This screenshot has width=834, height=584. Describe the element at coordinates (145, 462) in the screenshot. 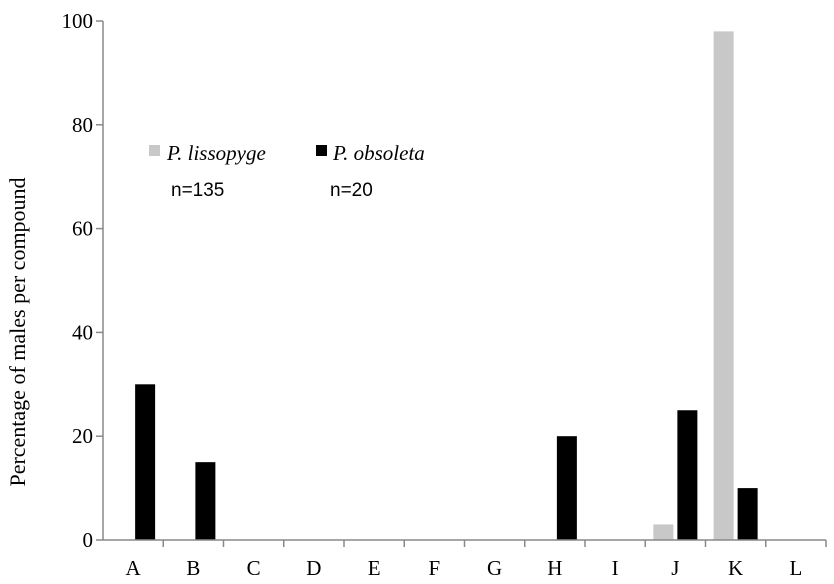

I see `bar-p-obsoleta-a` at that location.